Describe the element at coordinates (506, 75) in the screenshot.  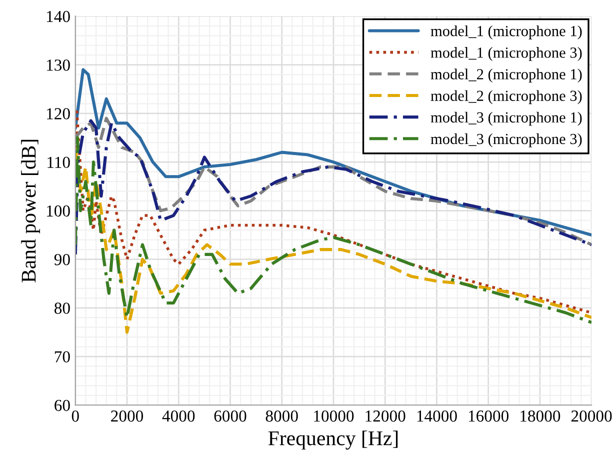
I see `legend-label: model_2 (microphone 1)` at that location.